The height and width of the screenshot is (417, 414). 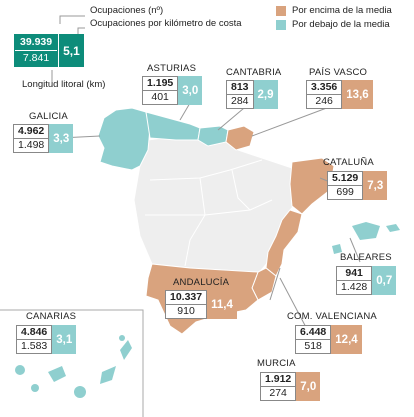 I want to click on box-baleares: 941 1.428 0,7, so click(x=366, y=280).